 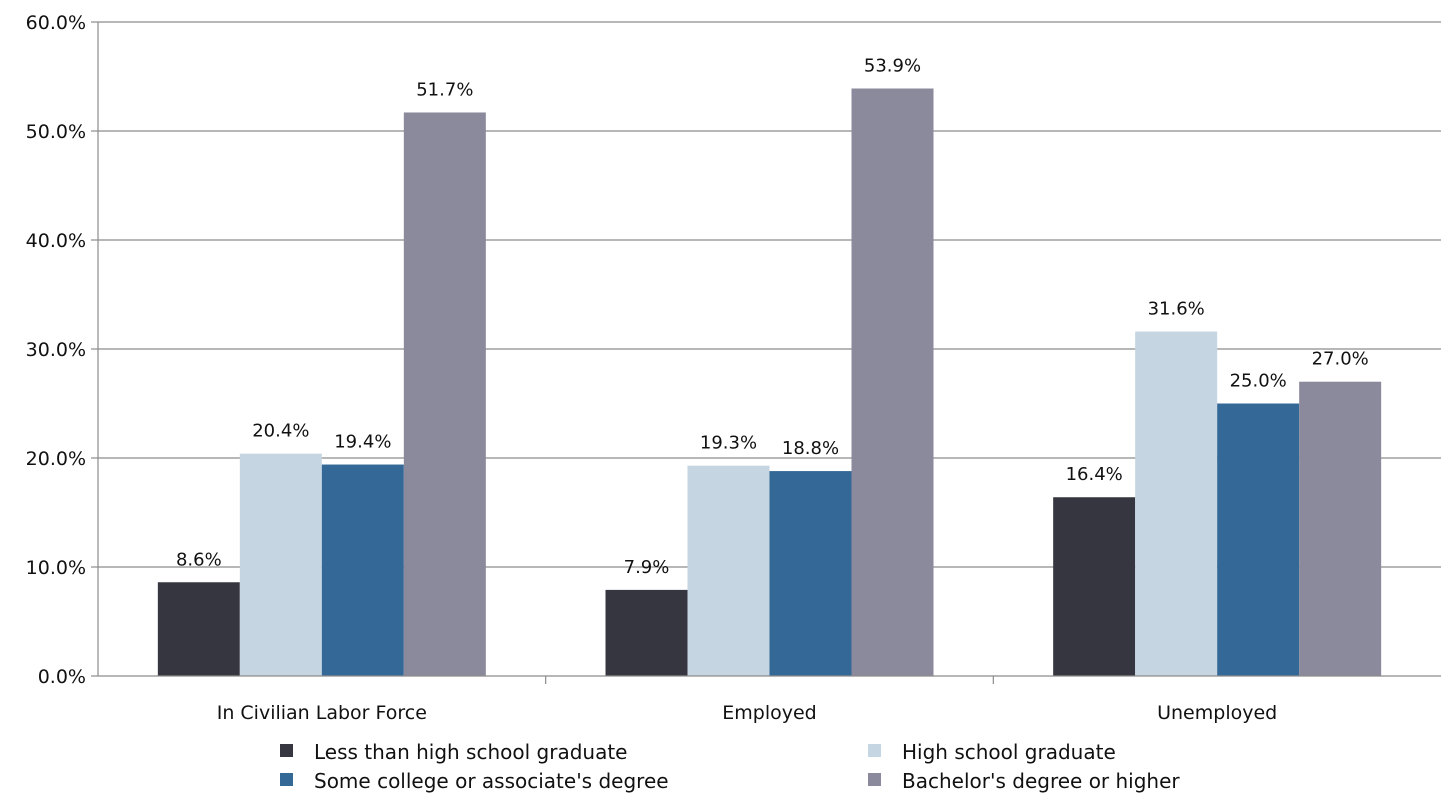 I want to click on legend-label: Less than high school graduate, so click(x=471, y=752).